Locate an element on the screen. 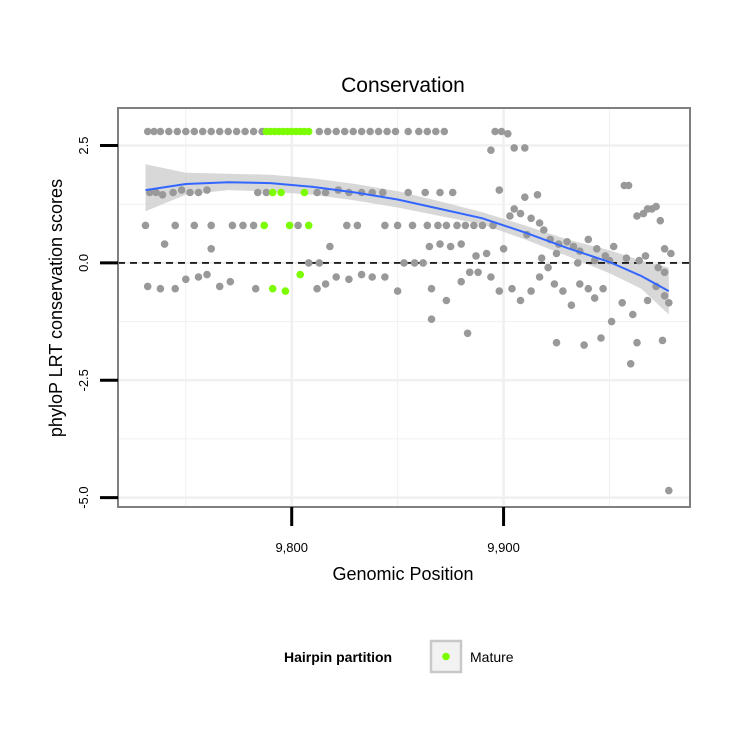 This screenshot has height=750, width=750. y-tick-label: 2.5 is located at coordinates (83, 146).